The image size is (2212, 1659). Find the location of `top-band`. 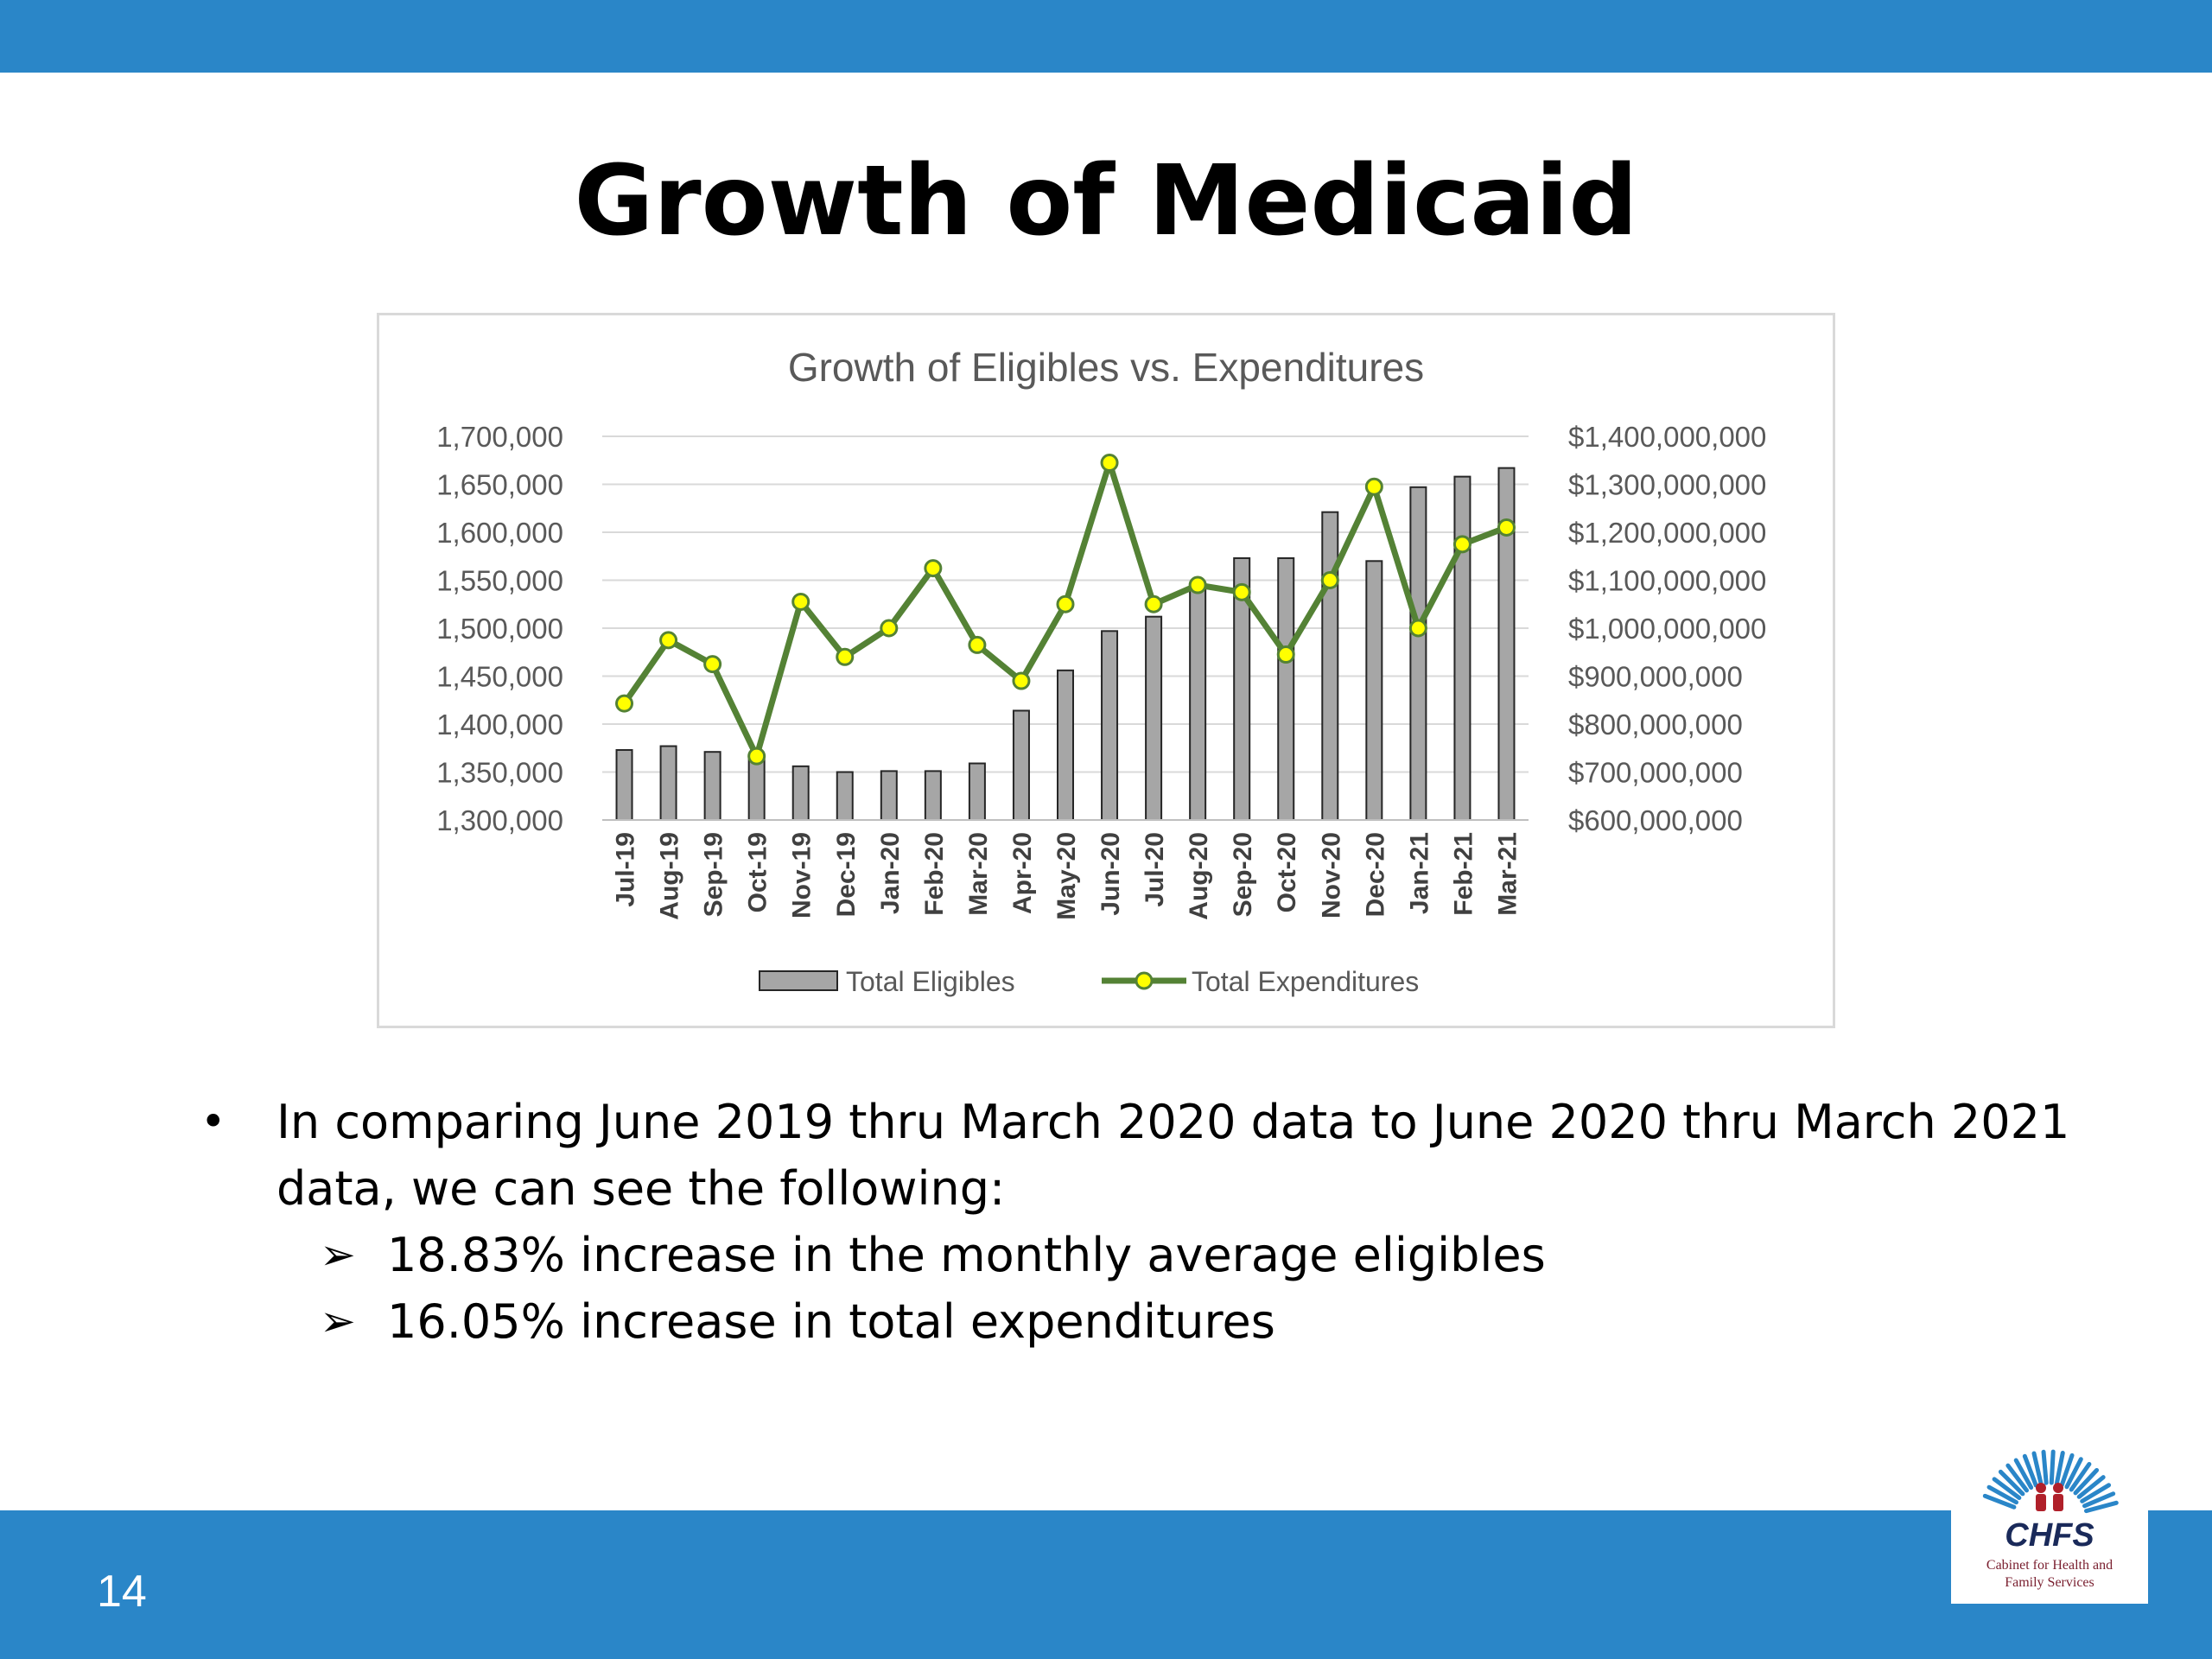

top-band is located at coordinates (1106, 36).